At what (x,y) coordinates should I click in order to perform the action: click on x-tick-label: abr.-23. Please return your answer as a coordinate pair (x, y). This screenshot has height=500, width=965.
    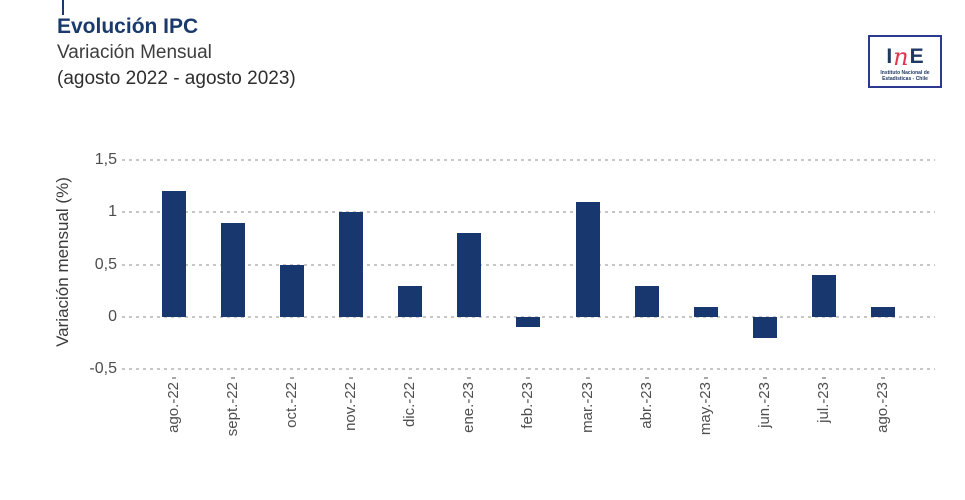
    Looking at the image, I should click on (646, 405).